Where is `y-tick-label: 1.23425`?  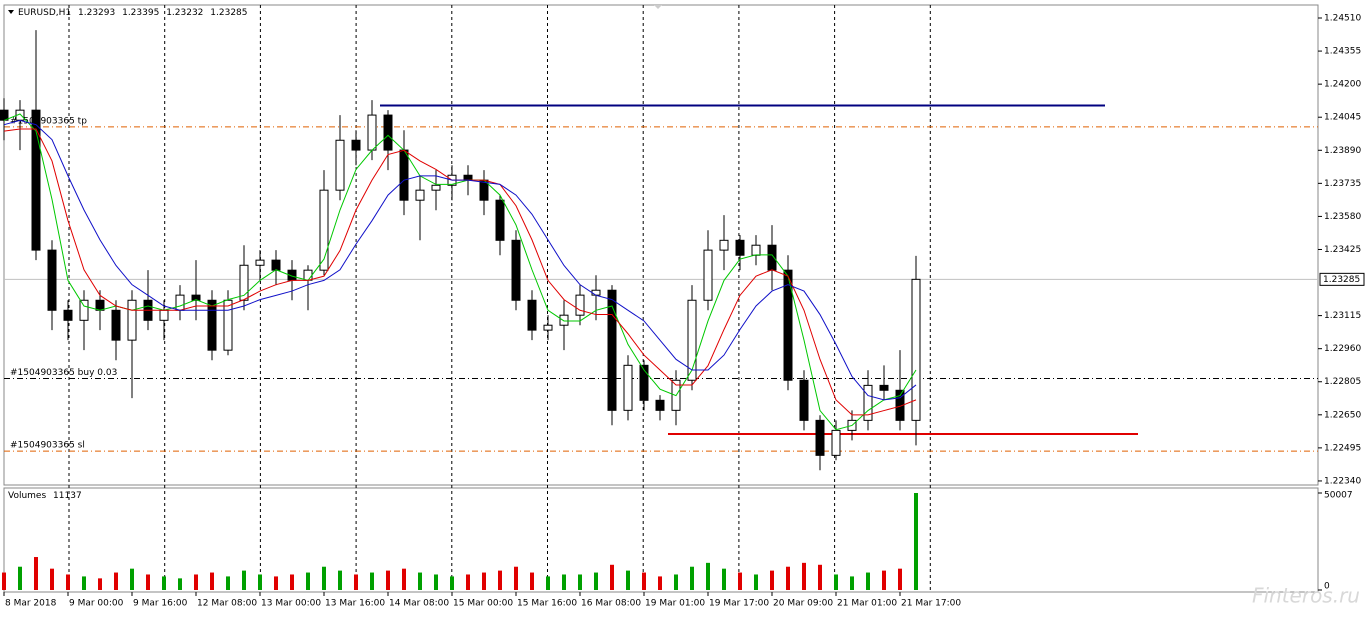
y-tick-label: 1.23425 is located at coordinates (1342, 250).